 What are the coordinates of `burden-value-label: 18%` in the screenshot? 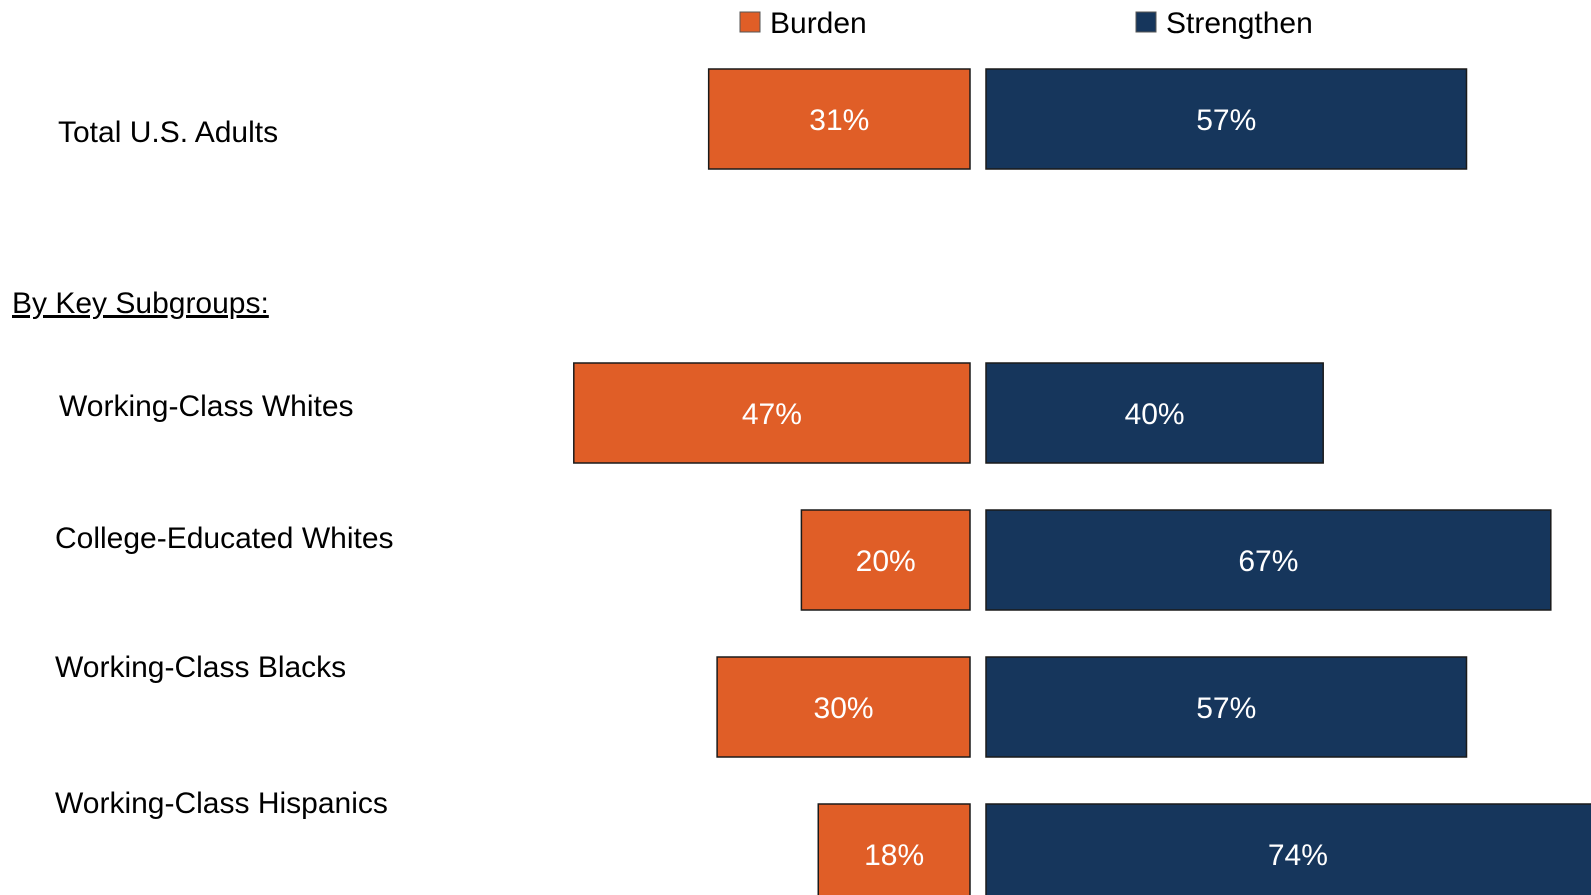 It's located at (894, 855).